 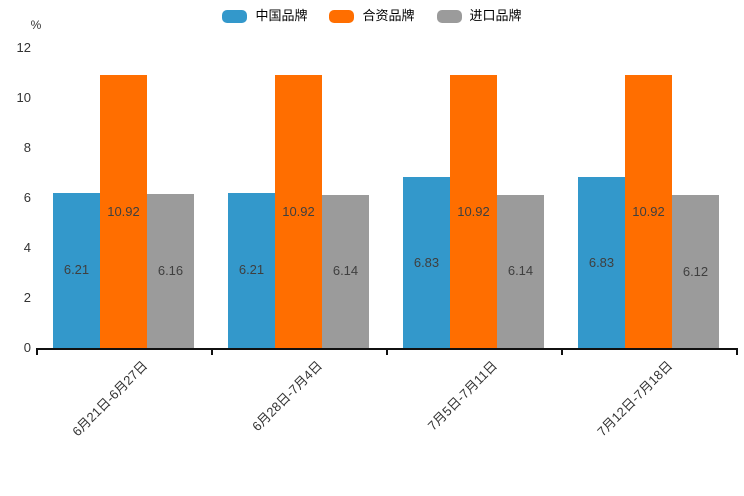 I want to click on y-axis-tick-label: 4, so click(x=27, y=247).